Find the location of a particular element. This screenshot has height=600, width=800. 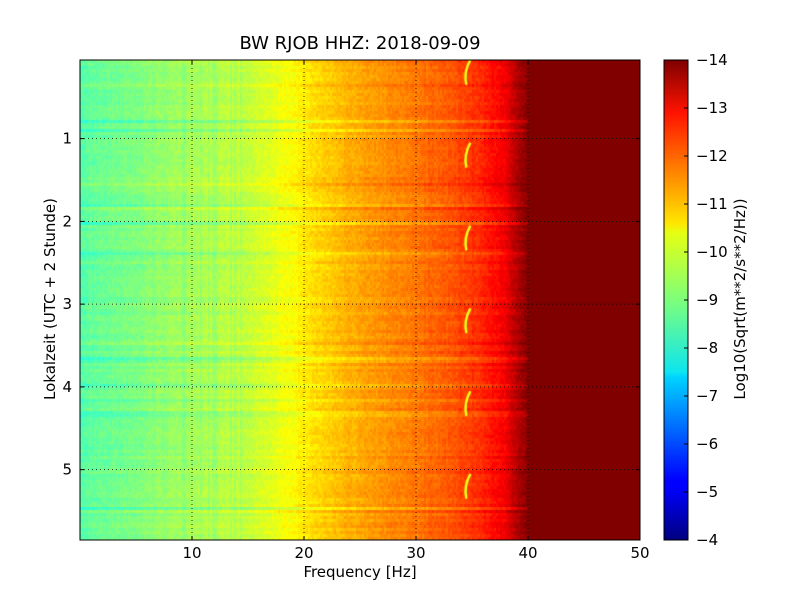

colorbar-tick-label: −14 is located at coordinates (712, 60).